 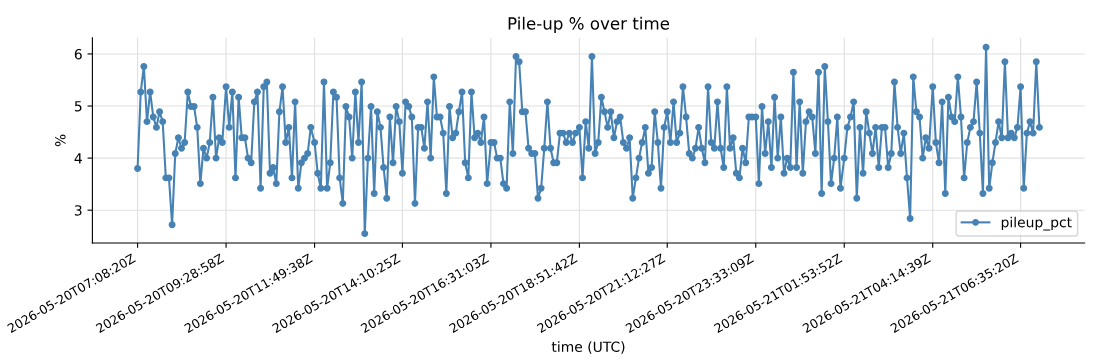 I want to click on chart-title: Pile-up % over time, so click(x=589, y=24).